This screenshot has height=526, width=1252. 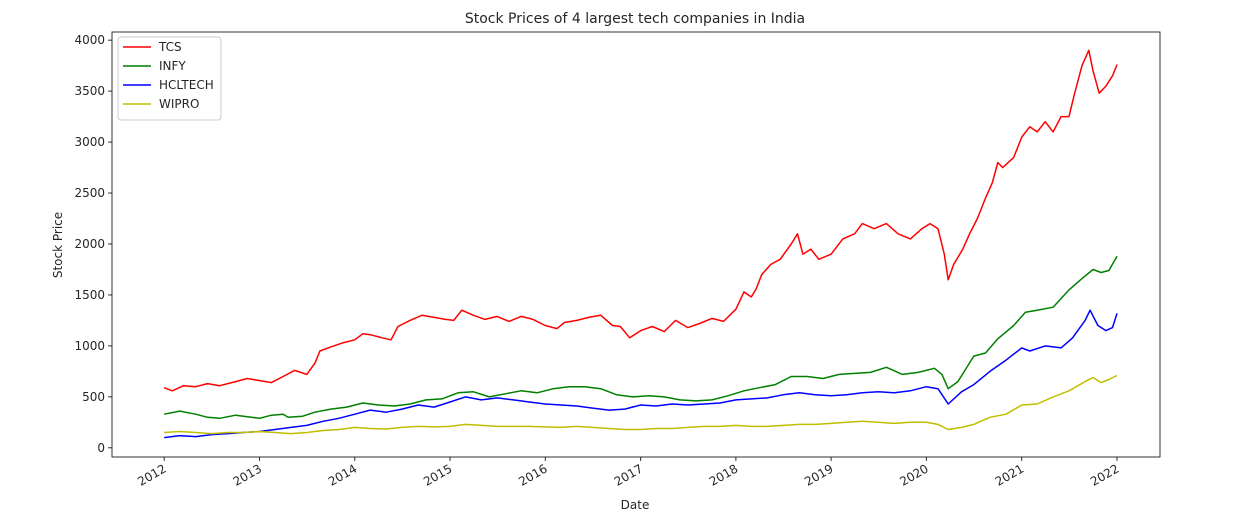 I want to click on x-tick-label: 2015, so click(x=437, y=474).